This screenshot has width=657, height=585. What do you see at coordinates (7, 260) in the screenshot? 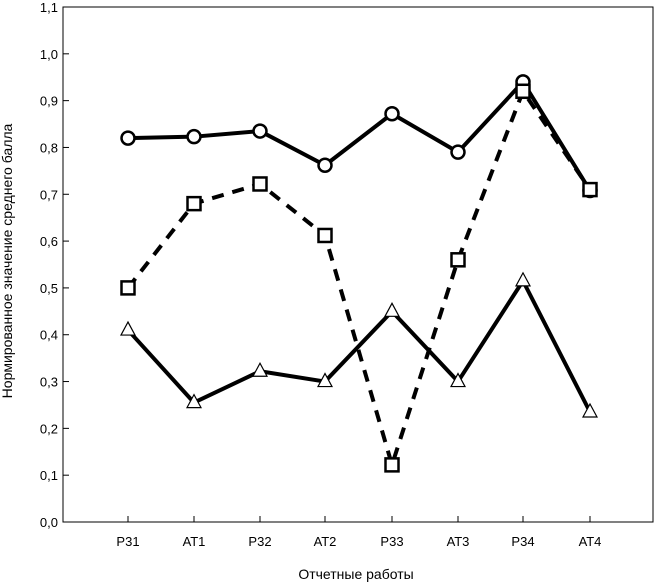
I see `y-axis-title: Нормированное значение среднего балла` at bounding box center [7, 260].